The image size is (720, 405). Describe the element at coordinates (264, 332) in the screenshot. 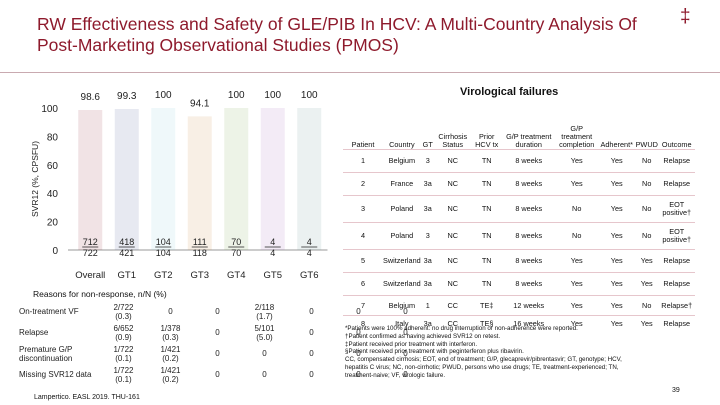

I see `reason-value: 5/101 (5.0)` at that location.